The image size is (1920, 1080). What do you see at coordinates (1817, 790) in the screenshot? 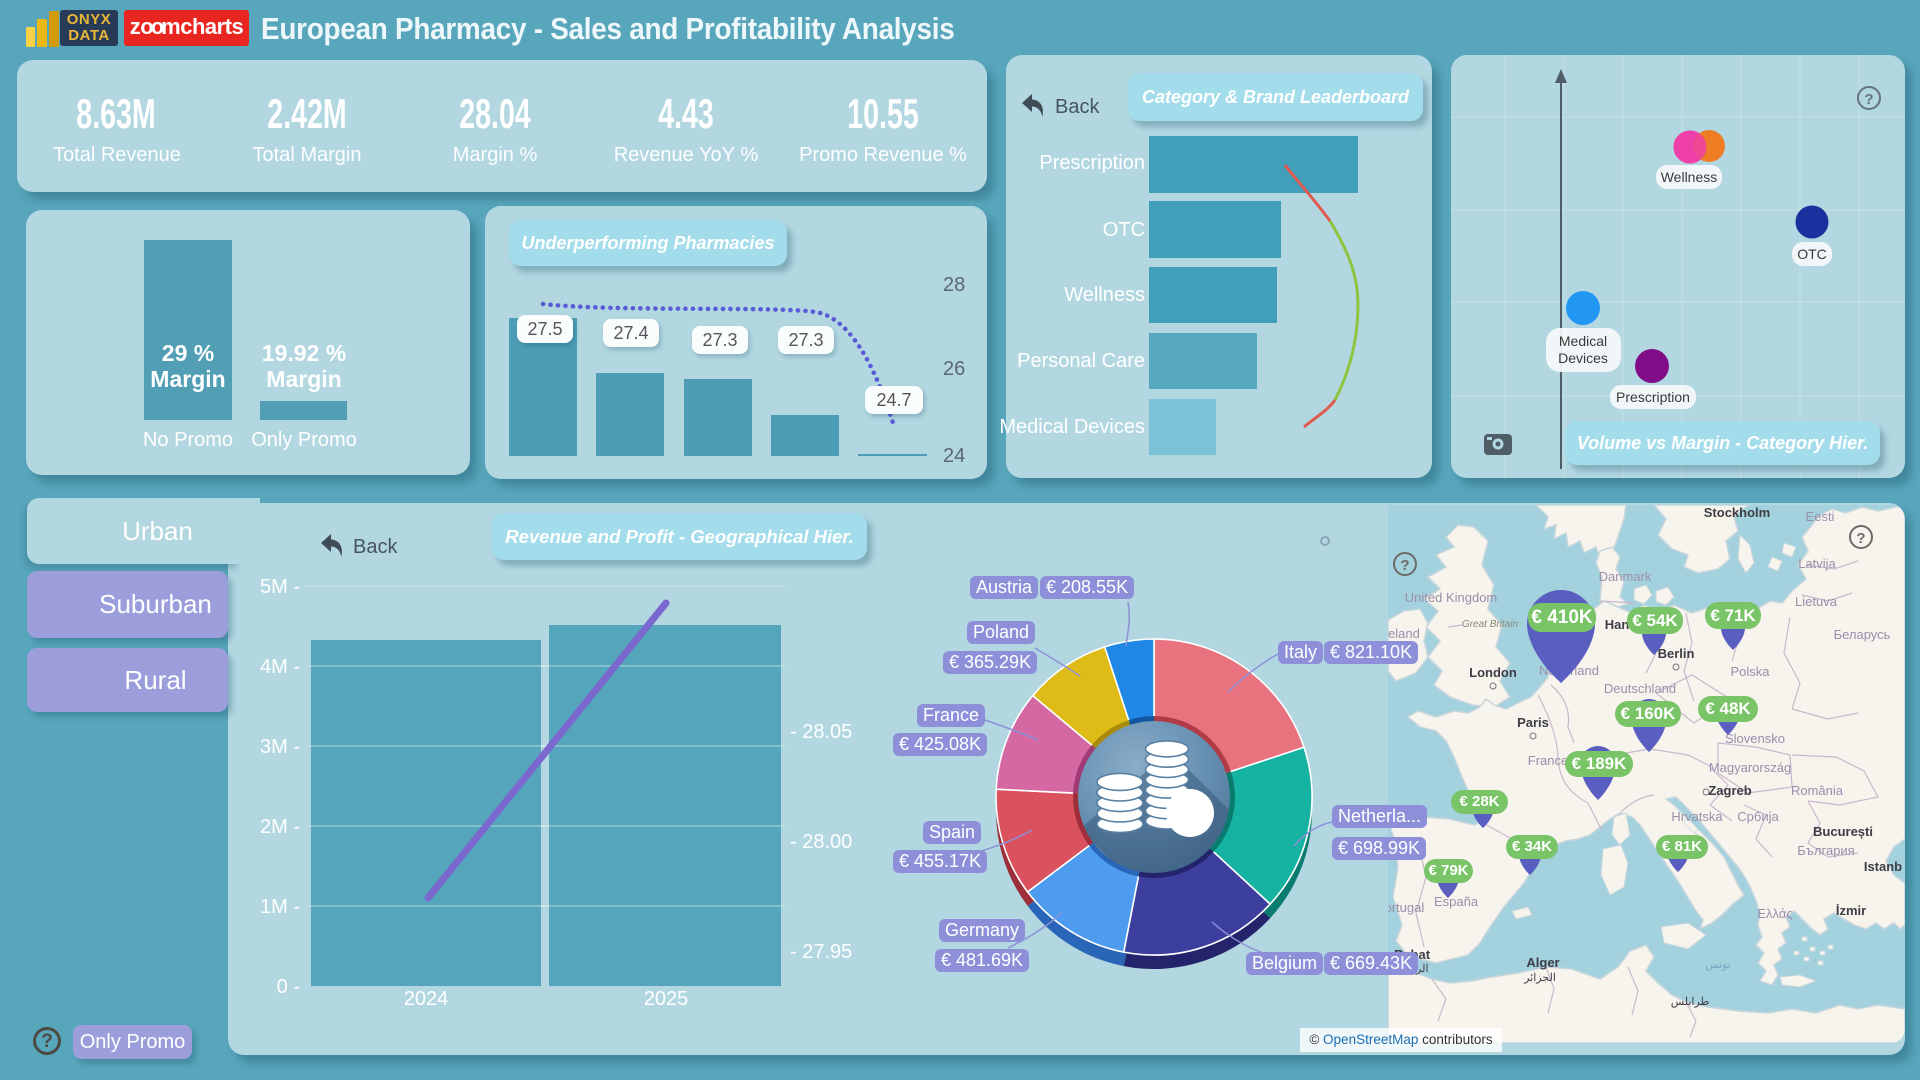
I see `svg-text: România` at bounding box center [1817, 790].